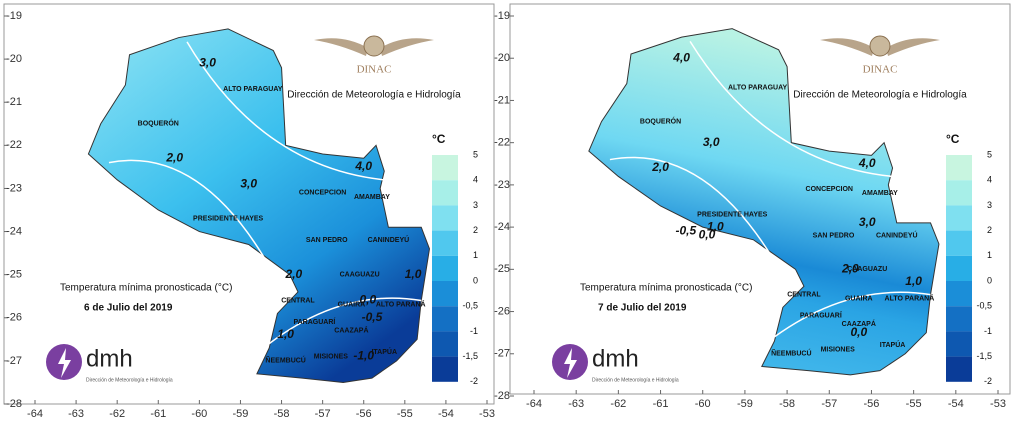  I want to click on region-label: ALTO PARANÁ, so click(401, 304).